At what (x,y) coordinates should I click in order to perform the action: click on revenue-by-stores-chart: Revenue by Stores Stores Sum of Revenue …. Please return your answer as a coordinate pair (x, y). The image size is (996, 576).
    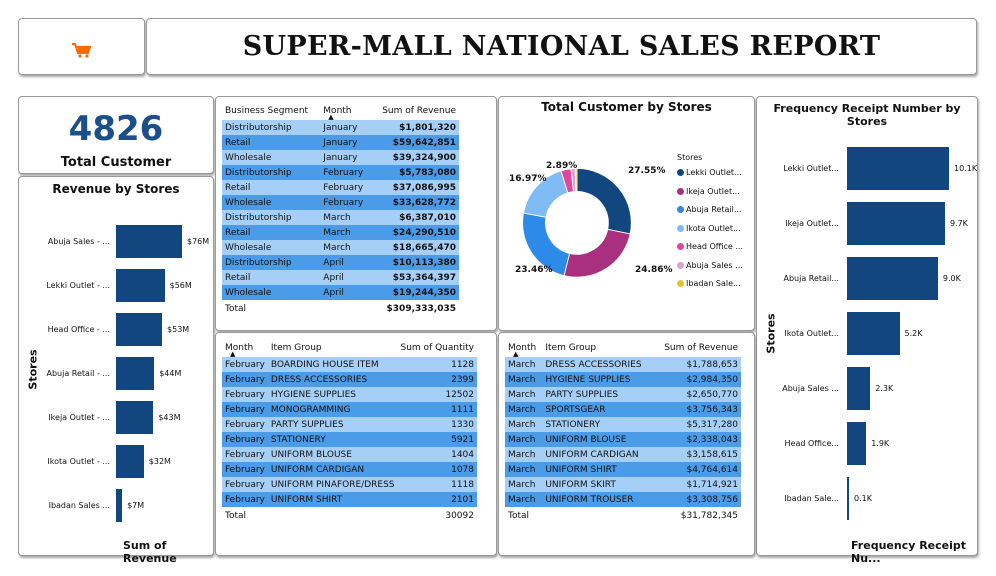
    Looking at the image, I should click on (116, 370).